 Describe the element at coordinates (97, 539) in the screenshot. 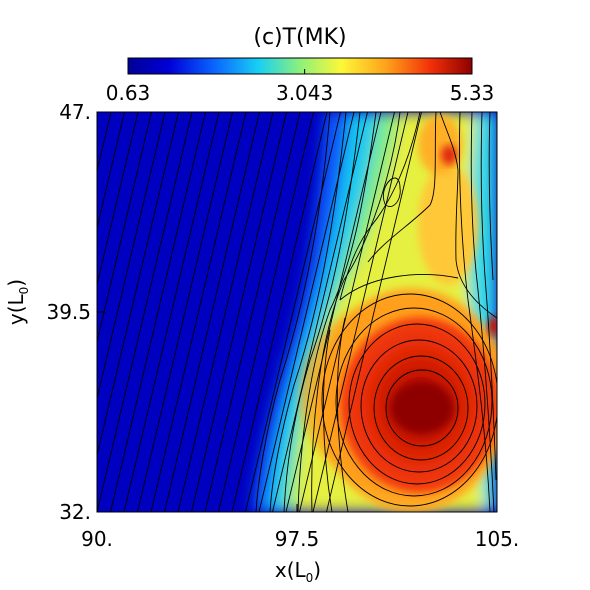

I see `x-tick-label: 90.` at that location.